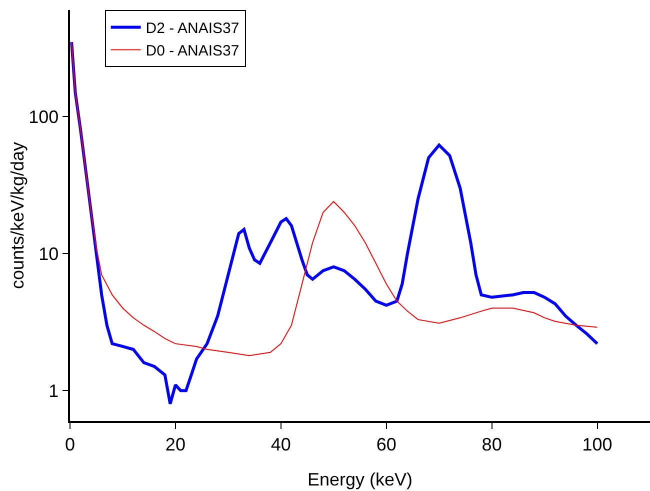 Image resolution: width=650 pixels, height=491 pixels. What do you see at coordinates (18, 216) in the screenshot?
I see `y-axis-title: counts/keV/kg/day` at bounding box center [18, 216].